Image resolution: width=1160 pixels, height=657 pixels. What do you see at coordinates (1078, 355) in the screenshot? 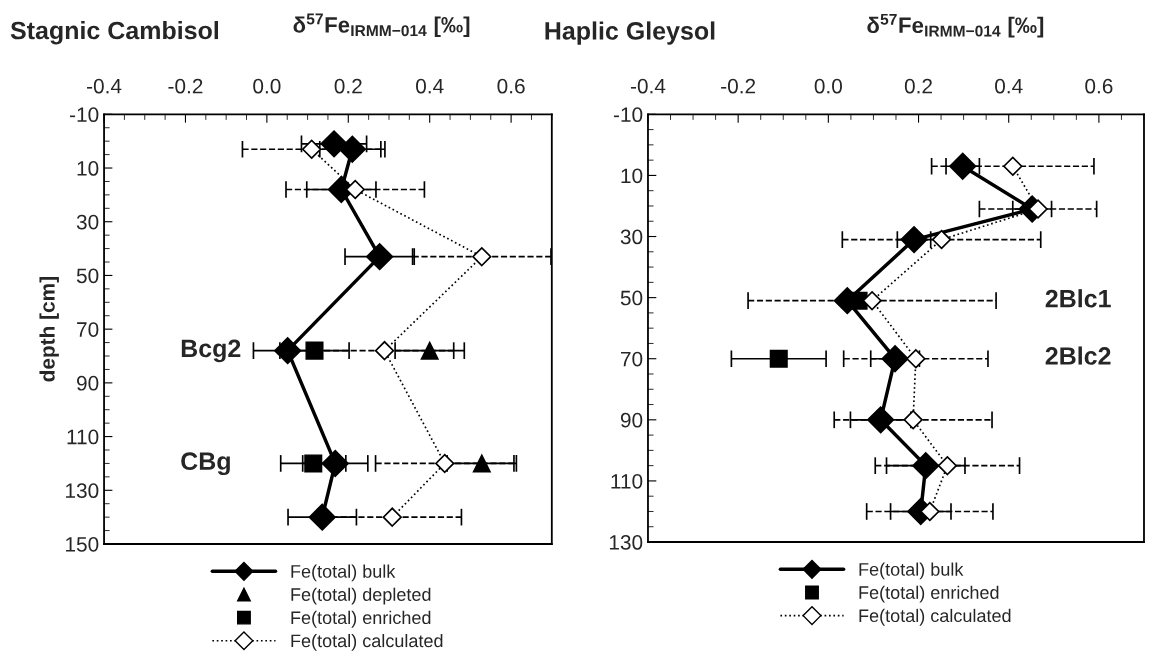
I see `annotation: 2Blc2` at bounding box center [1078, 355].